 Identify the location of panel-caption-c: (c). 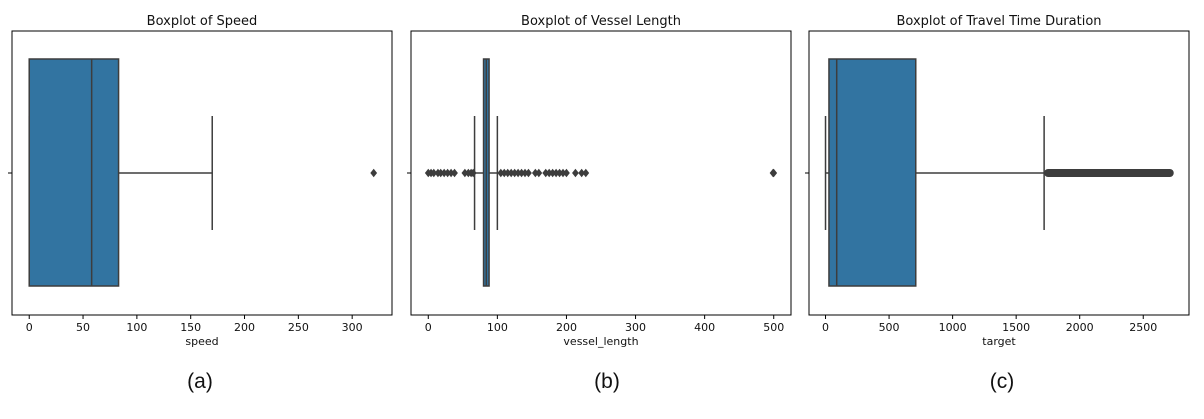
(1002, 381).